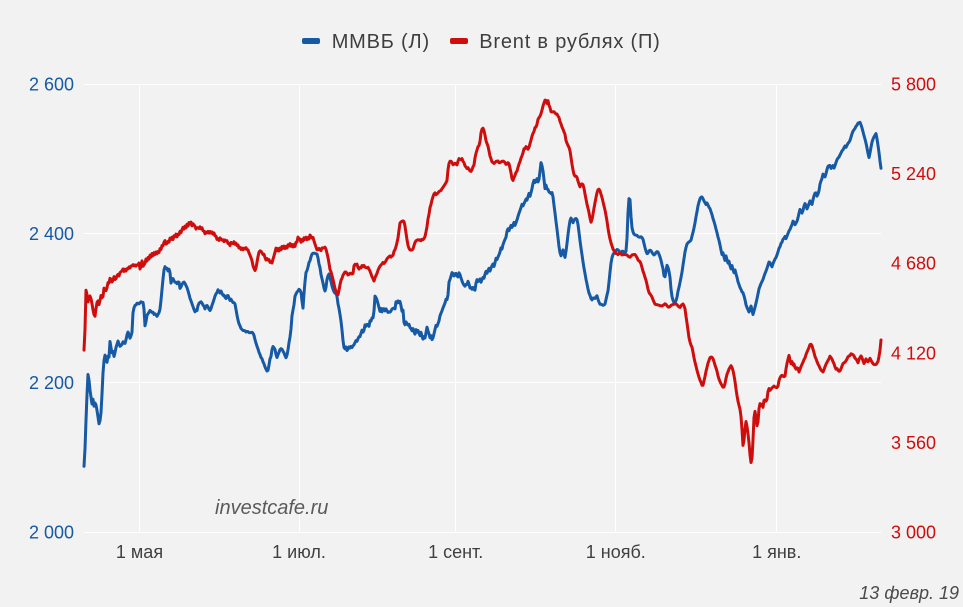  Describe the element at coordinates (913, 264) in the screenshot. I see `svg-text: 4 680` at that location.